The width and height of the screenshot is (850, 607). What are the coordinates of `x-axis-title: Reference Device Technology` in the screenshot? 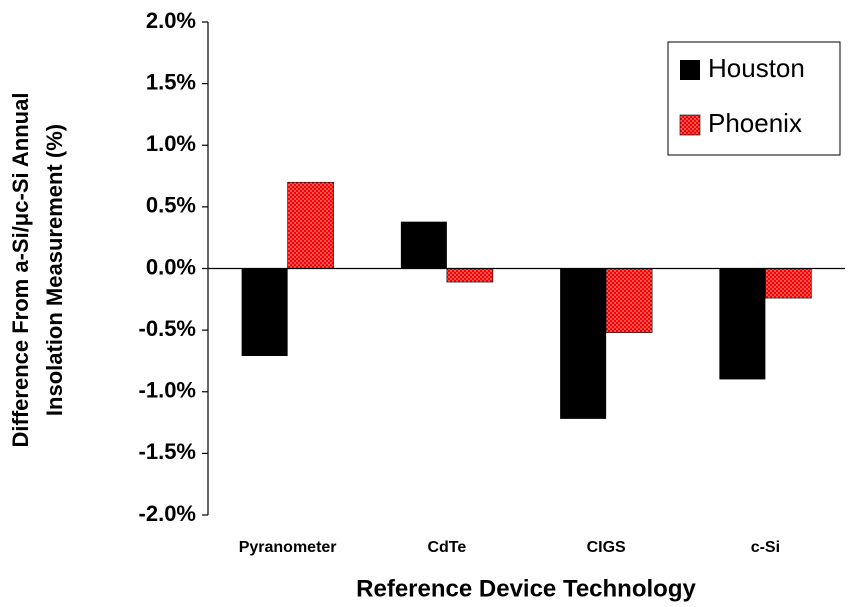 It's located at (526, 588).